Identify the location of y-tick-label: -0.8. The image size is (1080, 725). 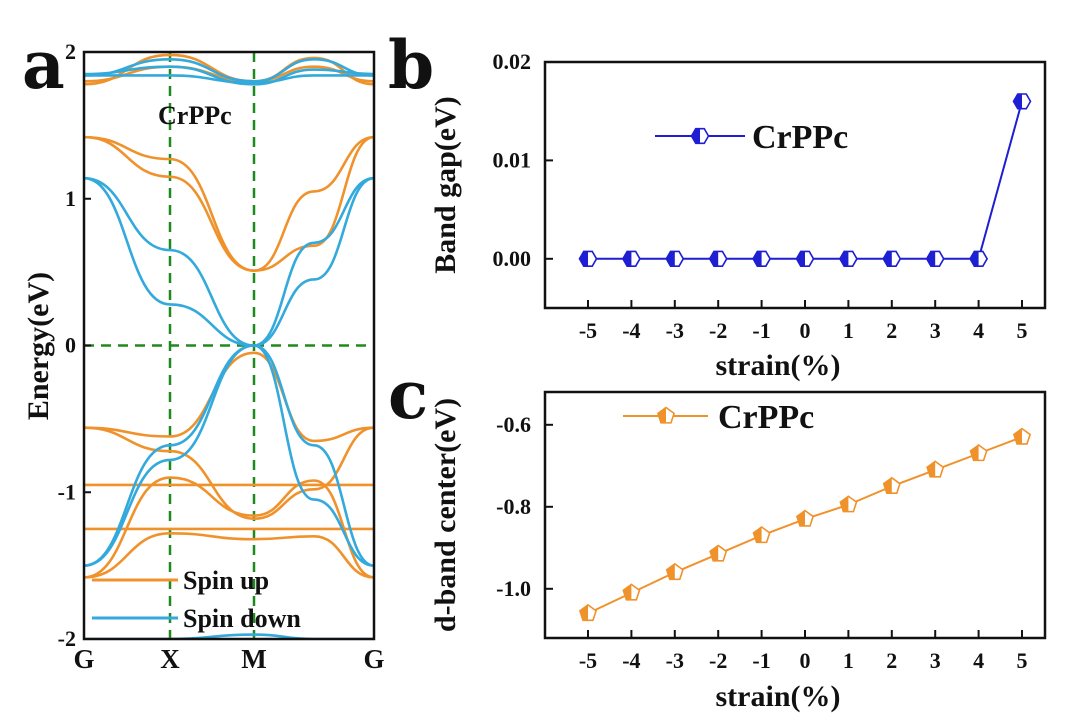
(513, 506).